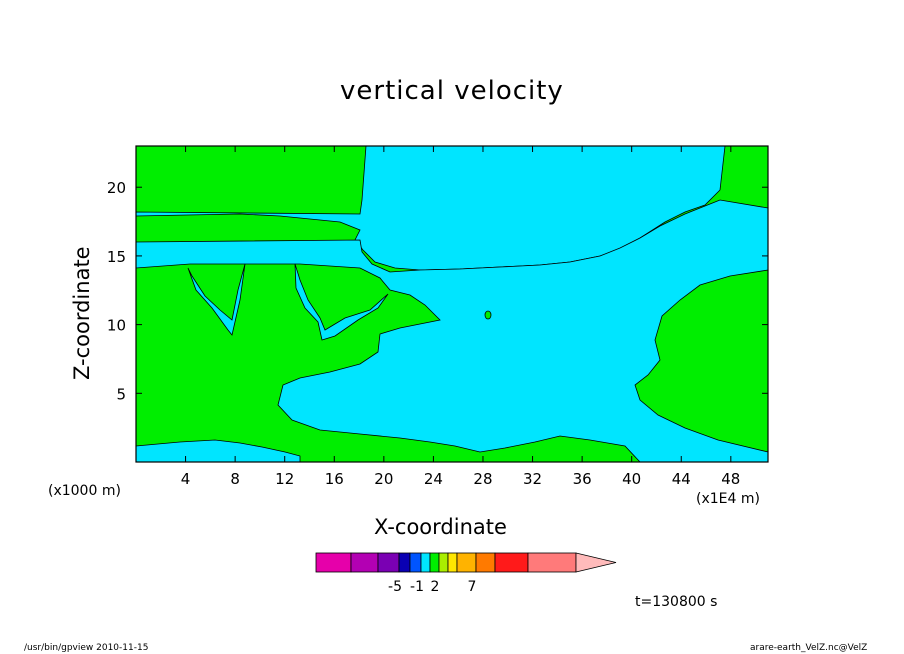 Image resolution: width=904 pixels, height=654 pixels. What do you see at coordinates (596, 562) in the screenshot?
I see `colorbar-extension` at bounding box center [596, 562].